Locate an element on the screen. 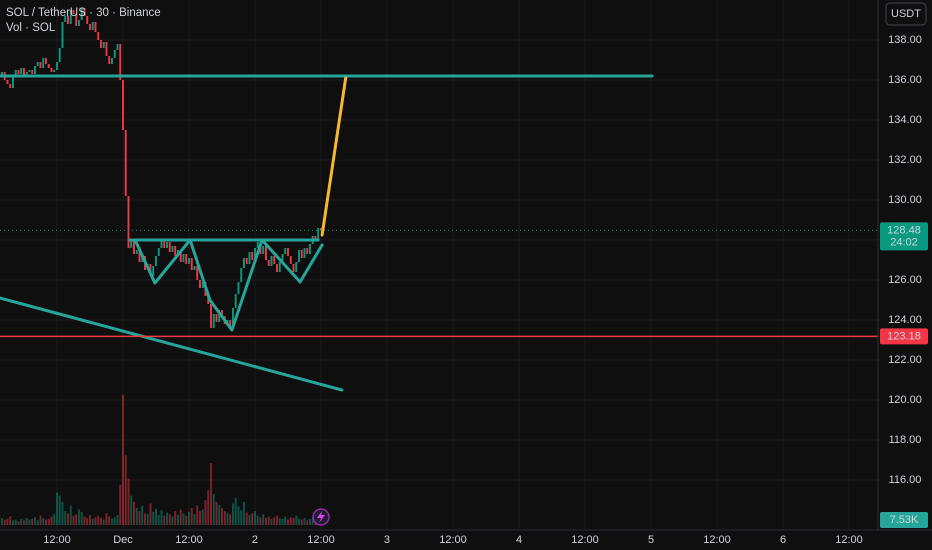  volume-layer is located at coordinates (161, 460).